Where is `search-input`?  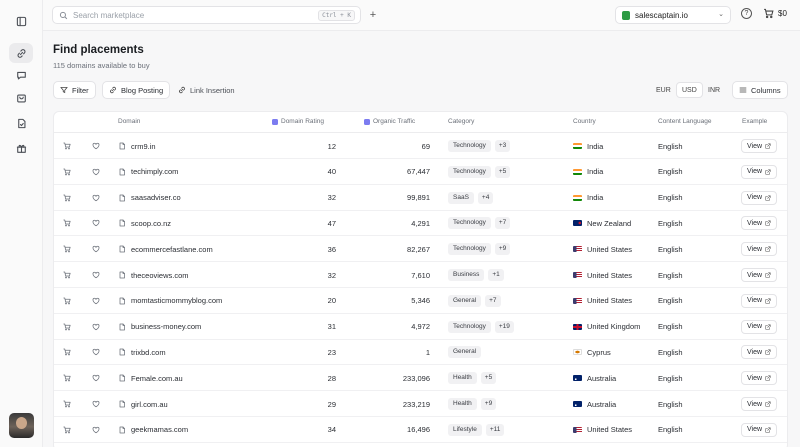
search-input is located at coordinates (173, 15).